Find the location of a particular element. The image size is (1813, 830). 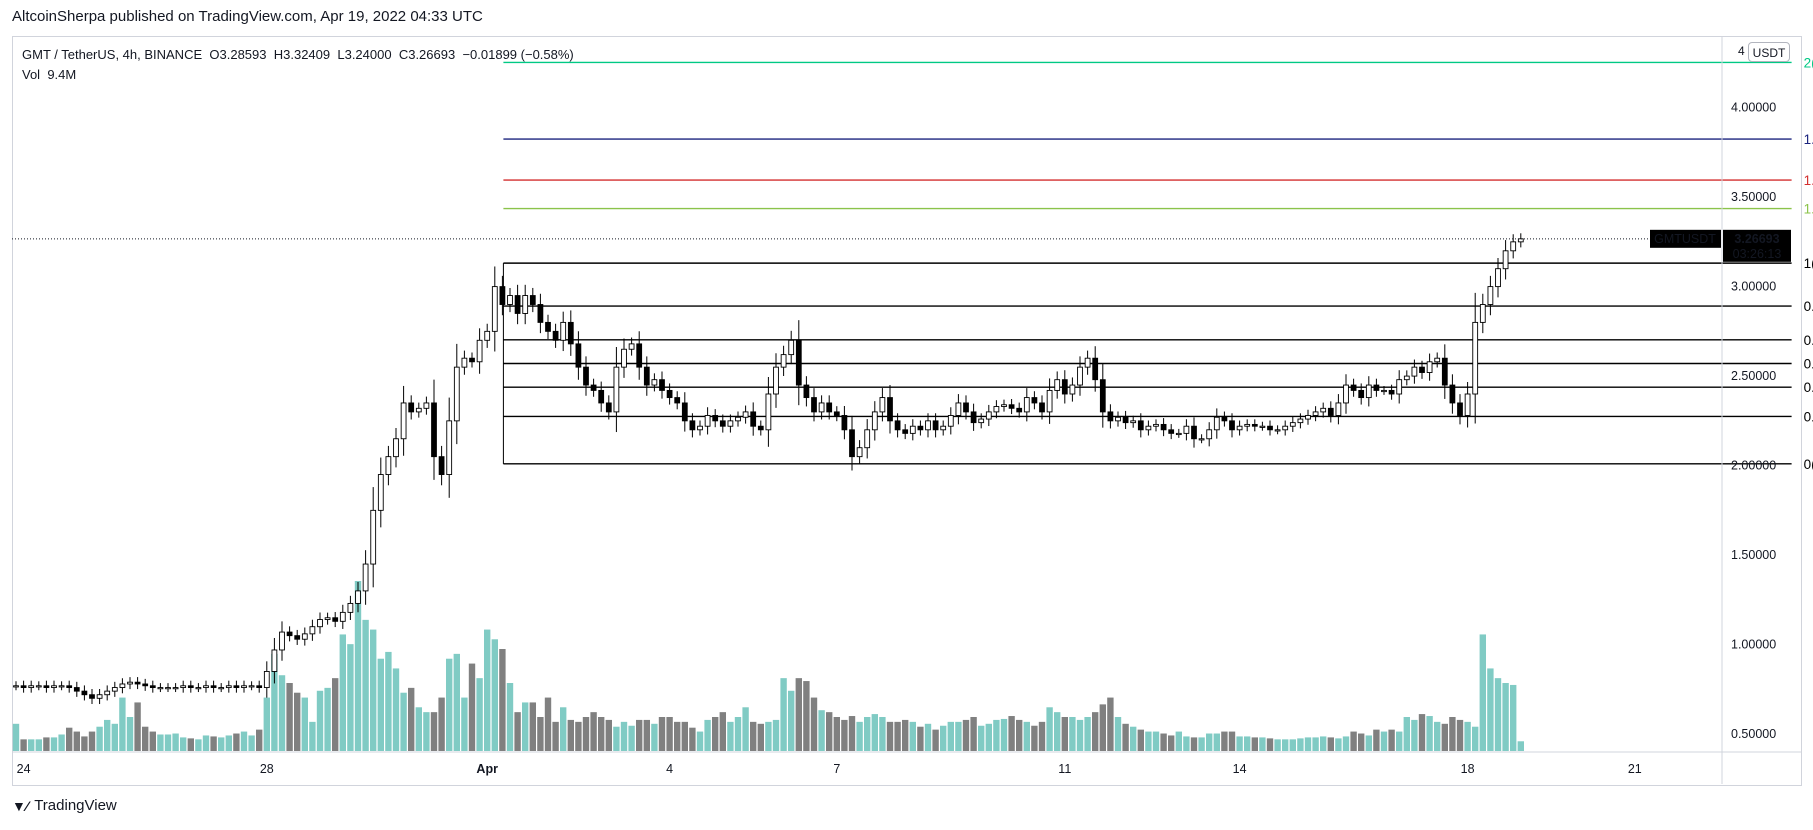

time-tick-label: 21 is located at coordinates (1635, 769).